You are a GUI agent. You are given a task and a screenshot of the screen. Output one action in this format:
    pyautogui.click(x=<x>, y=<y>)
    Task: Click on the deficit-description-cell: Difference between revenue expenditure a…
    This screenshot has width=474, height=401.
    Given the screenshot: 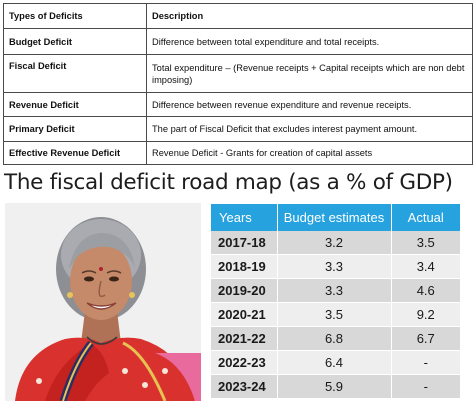 What is the action you would take?
    pyautogui.click(x=309, y=104)
    